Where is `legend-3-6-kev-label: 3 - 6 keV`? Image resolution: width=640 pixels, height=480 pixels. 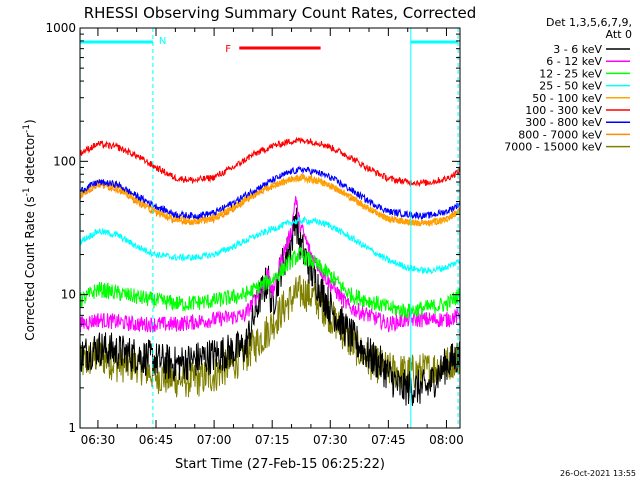
legend-3-6-kev-label: 3 - 6 keV is located at coordinates (577, 49).